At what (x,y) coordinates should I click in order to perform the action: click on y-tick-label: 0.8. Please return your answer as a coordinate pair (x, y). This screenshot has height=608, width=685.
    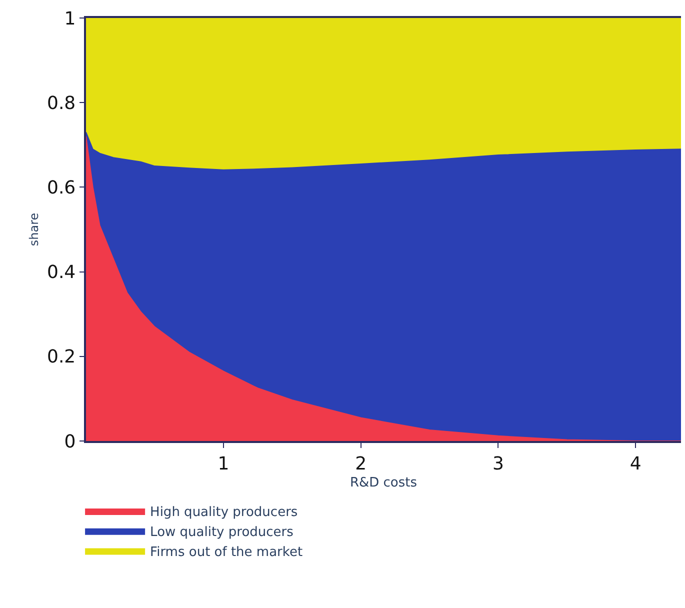
    Looking at the image, I should click on (61, 103).